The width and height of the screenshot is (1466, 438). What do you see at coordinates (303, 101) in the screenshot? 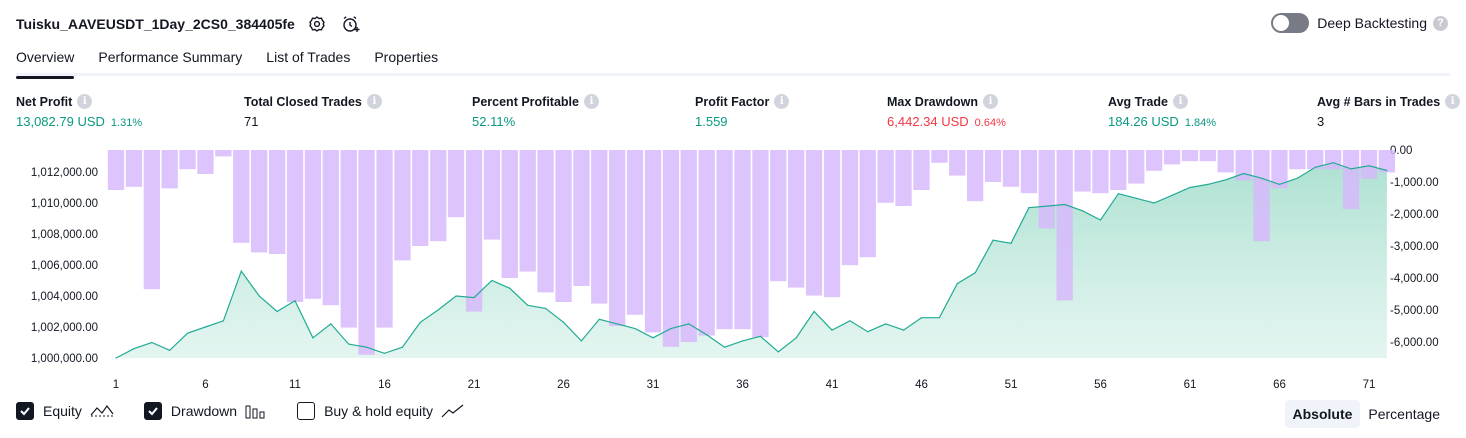
I see `metric-label: Total Closed Trades` at bounding box center [303, 101].